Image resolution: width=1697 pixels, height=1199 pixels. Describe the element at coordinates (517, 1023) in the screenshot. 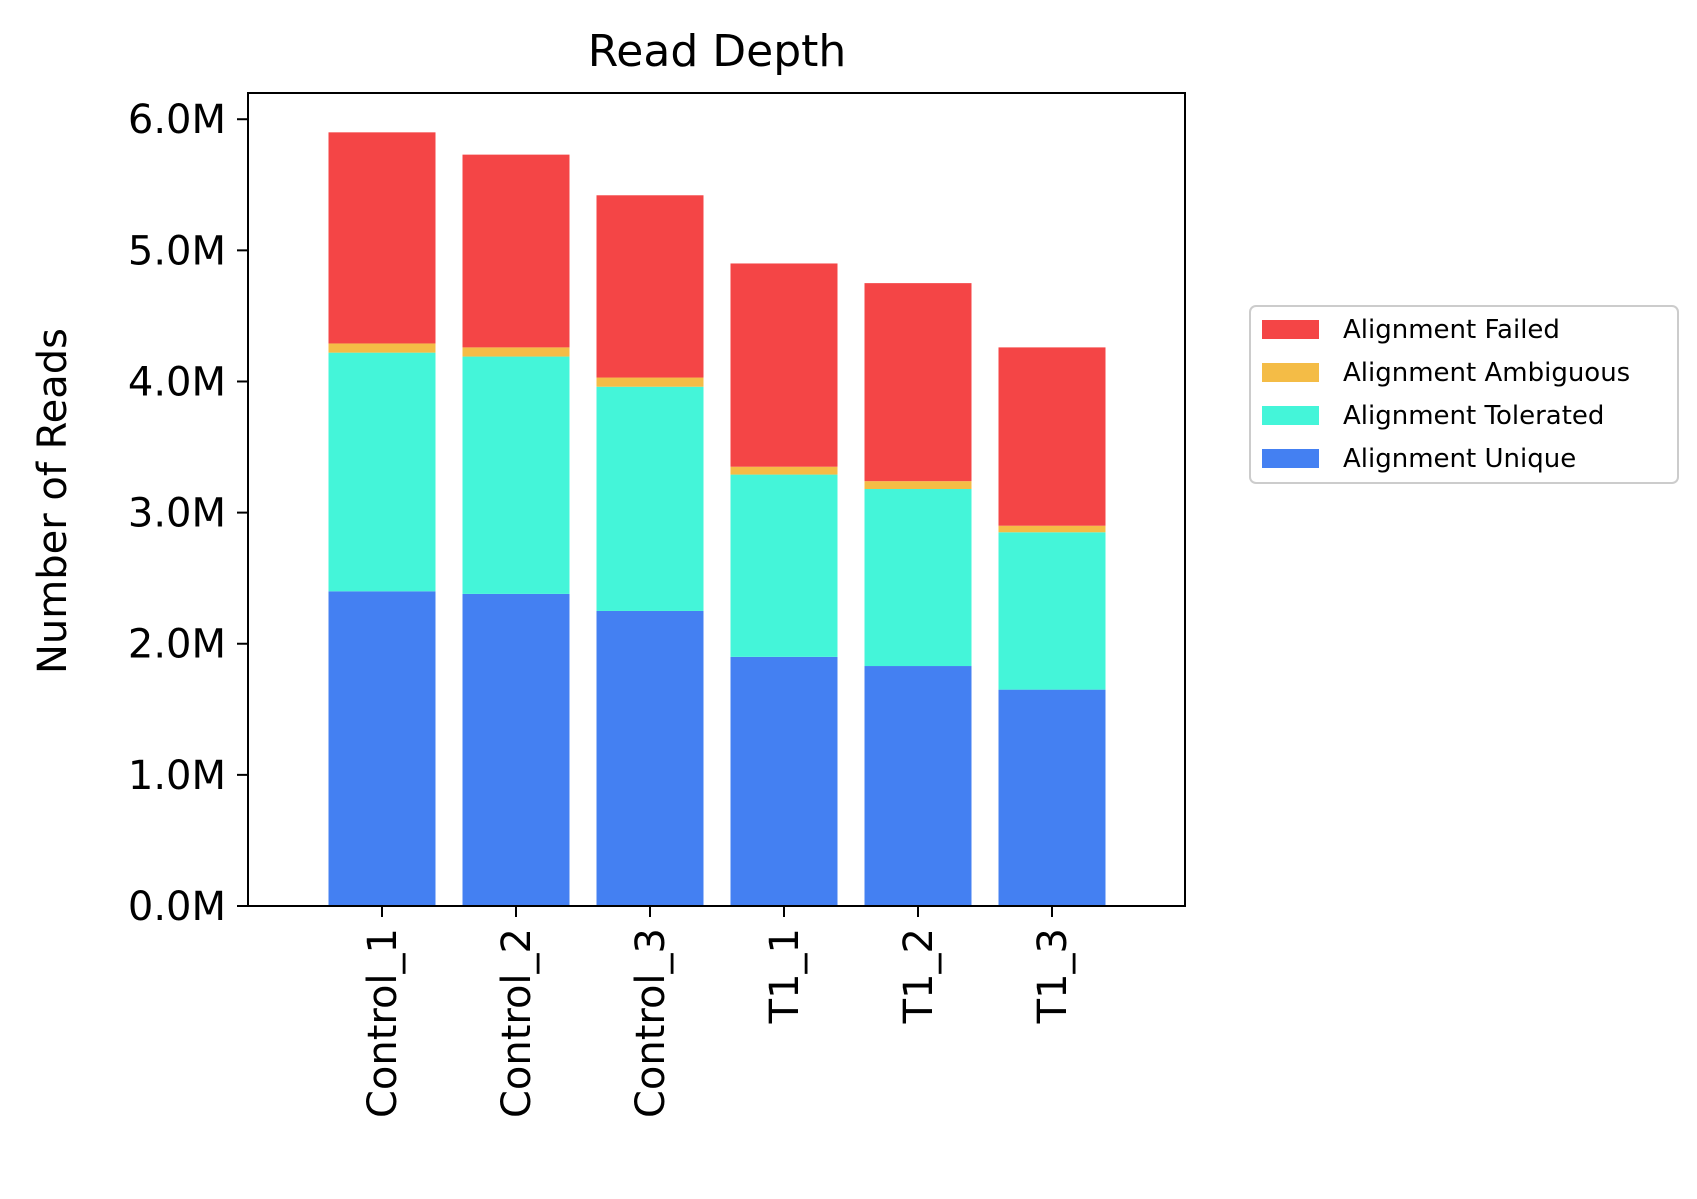

I see `x-tick-label-control_2: Control_2` at that location.